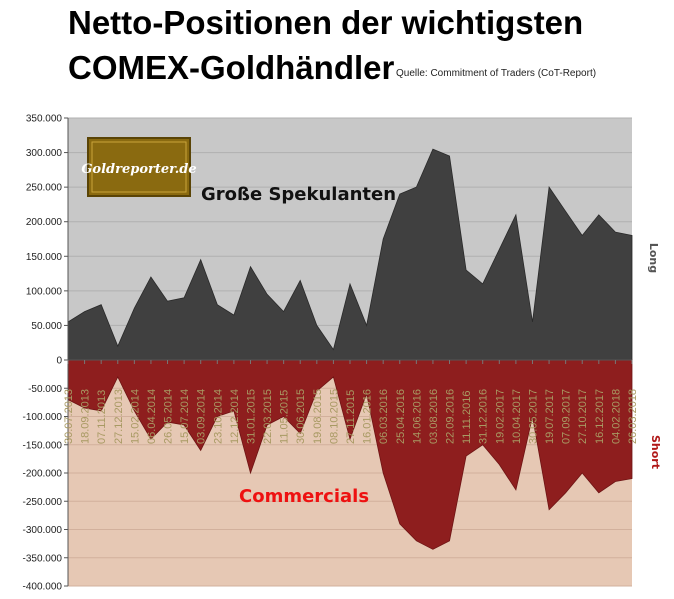 The height and width of the screenshot is (599, 674). Describe the element at coordinates (368, 416) in the screenshot. I see `x-tick-label-18: 16.01.2016` at that location.